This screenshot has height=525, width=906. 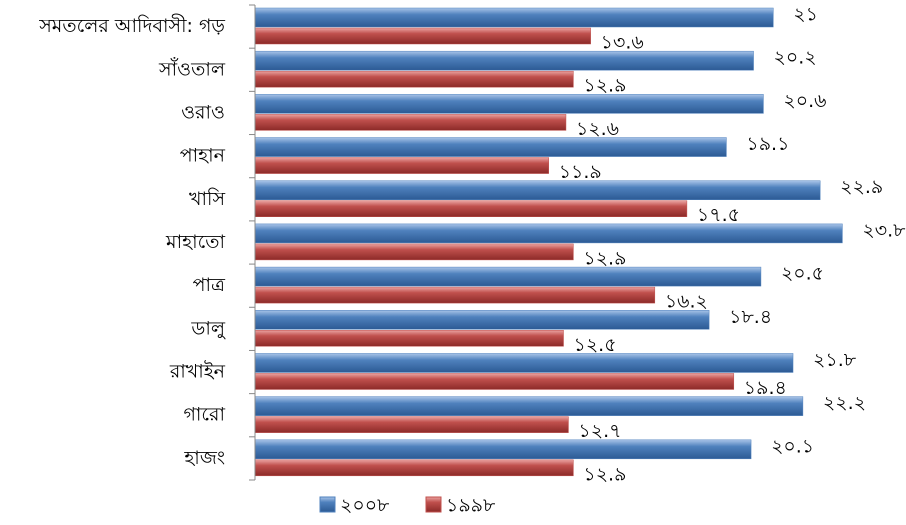 What do you see at coordinates (884, 230) in the screenshot?
I see `data-label: ২৩.৮` at bounding box center [884, 230].